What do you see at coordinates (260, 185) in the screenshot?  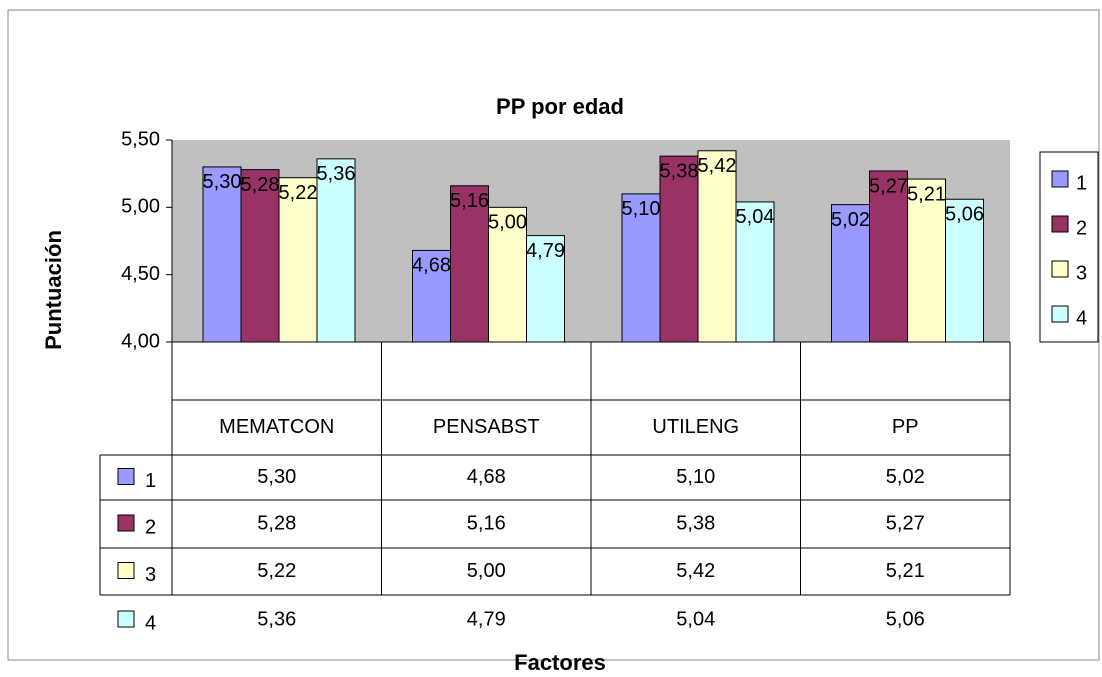 I see `data-label: 5,28` at bounding box center [260, 185].